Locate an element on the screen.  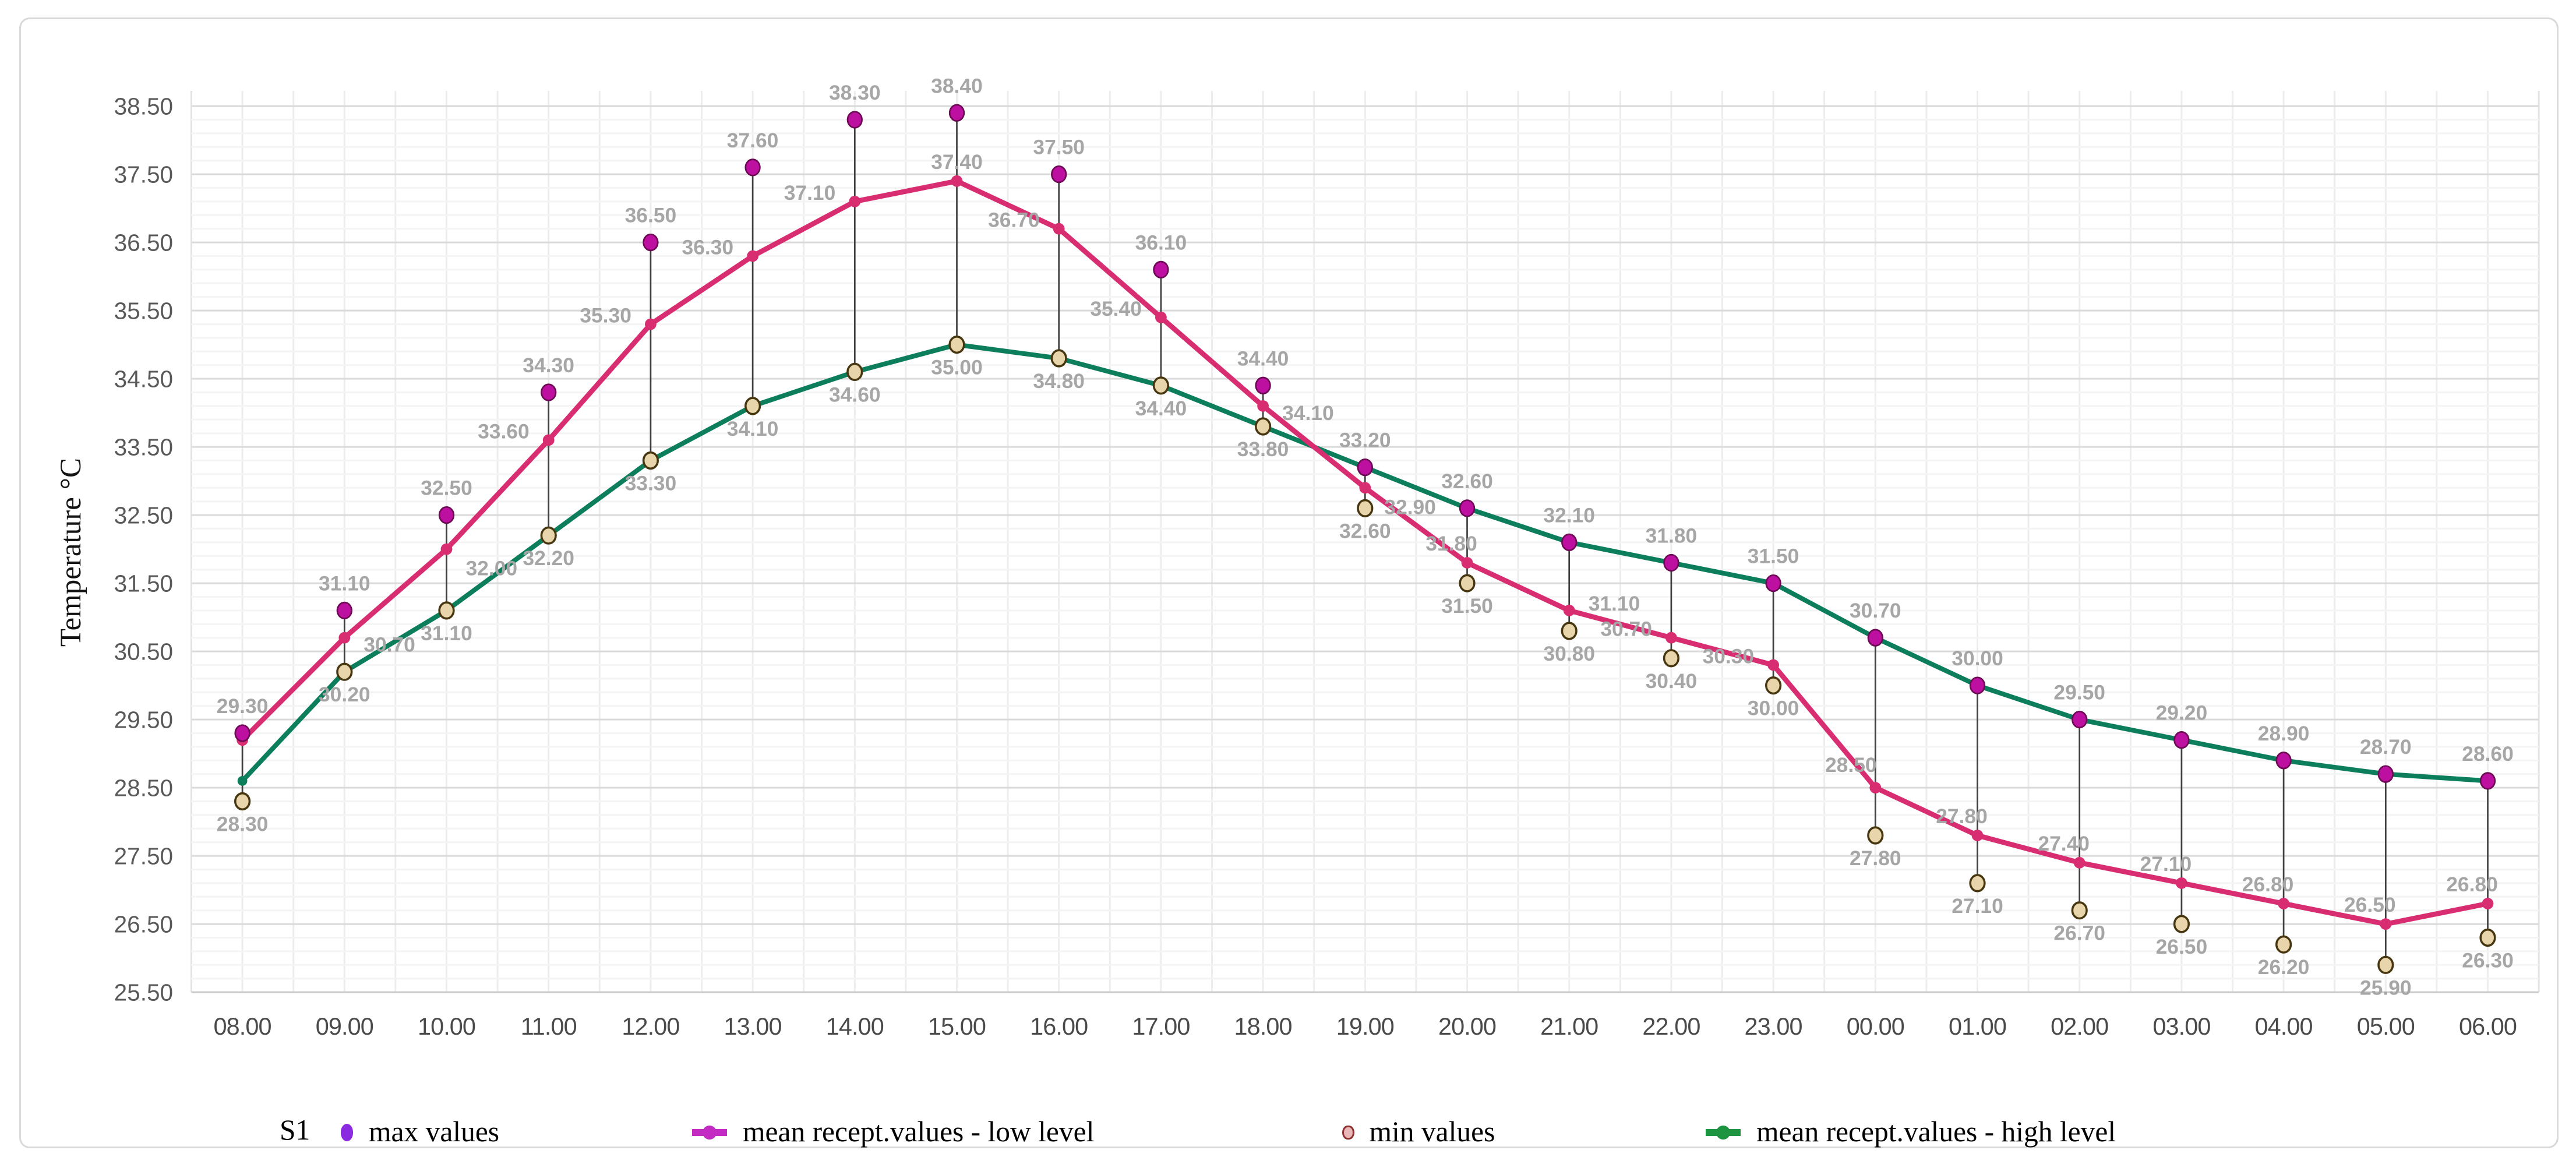
x-tick-label: 09.00 is located at coordinates (344, 1026).